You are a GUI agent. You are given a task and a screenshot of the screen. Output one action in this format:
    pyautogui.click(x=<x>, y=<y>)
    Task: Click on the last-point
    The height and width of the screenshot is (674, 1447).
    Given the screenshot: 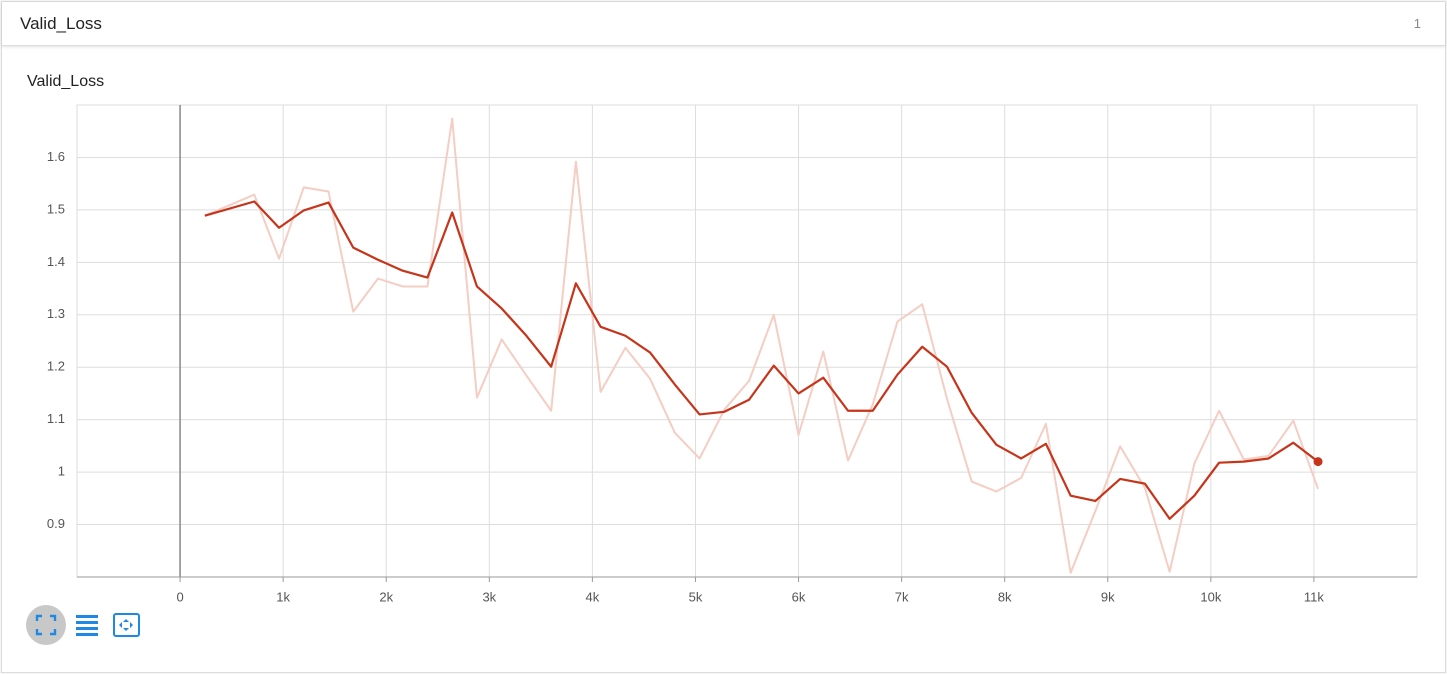 What is the action you would take?
    pyautogui.click(x=1318, y=462)
    